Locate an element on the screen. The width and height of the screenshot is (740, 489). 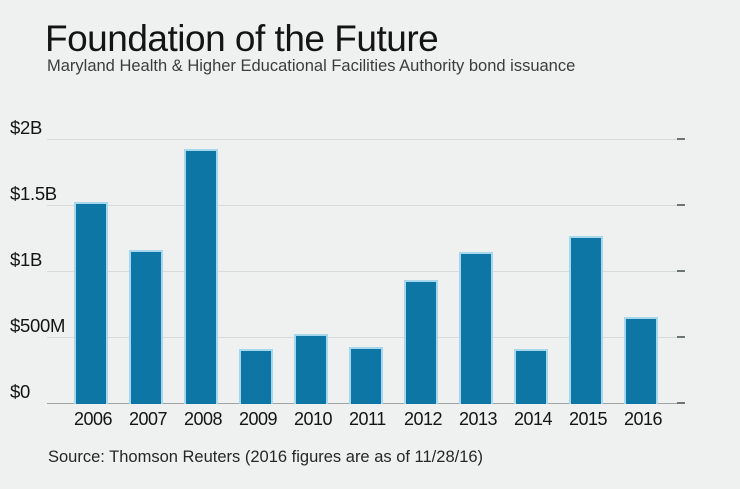
x-axis-label-2015: 2015 is located at coordinates (588, 419).